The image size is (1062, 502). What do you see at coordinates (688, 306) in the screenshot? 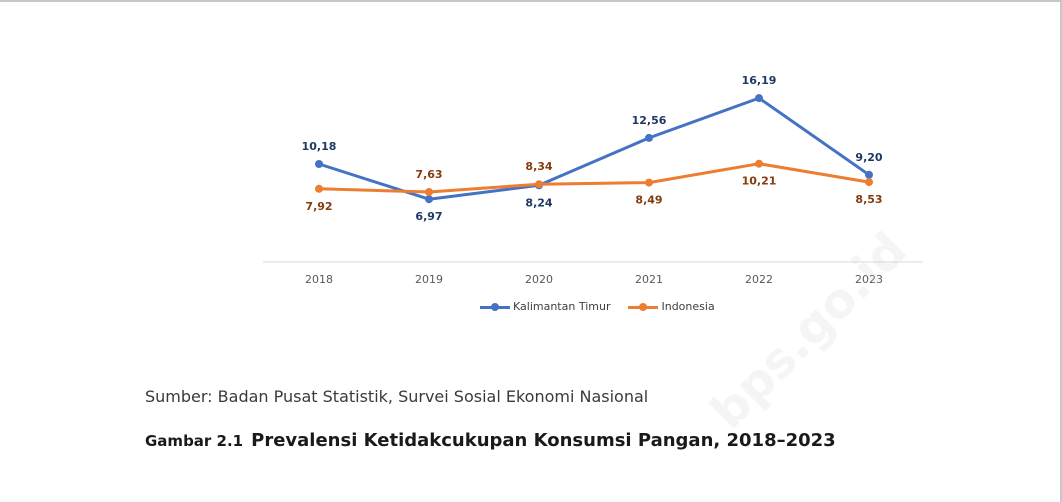
I see `legend-label-series-2: Indonesia` at bounding box center [688, 306].